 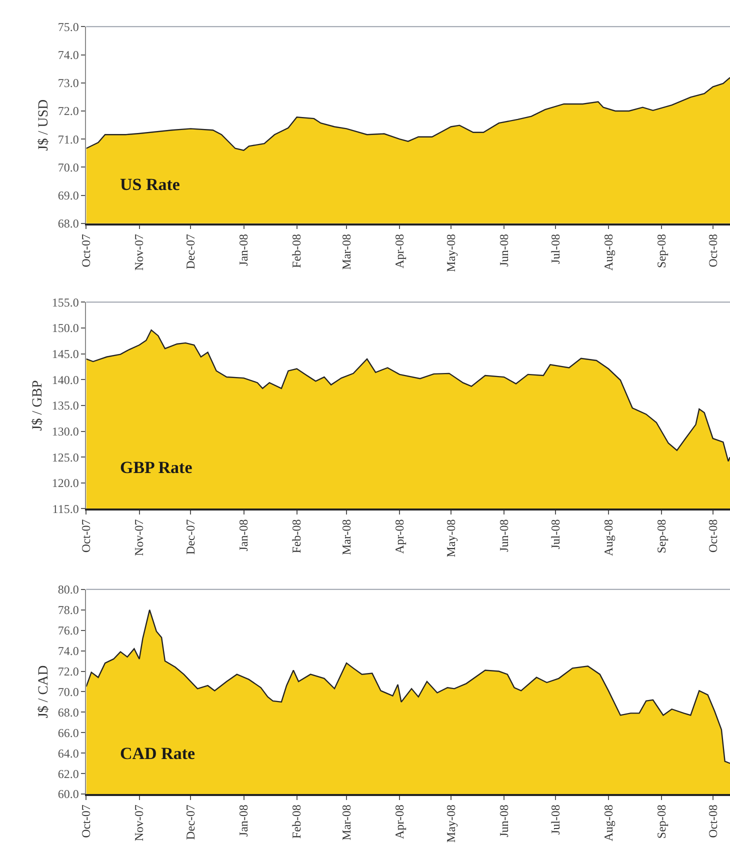 I want to click on y-tick-label: 140.0, so click(x=65, y=379).